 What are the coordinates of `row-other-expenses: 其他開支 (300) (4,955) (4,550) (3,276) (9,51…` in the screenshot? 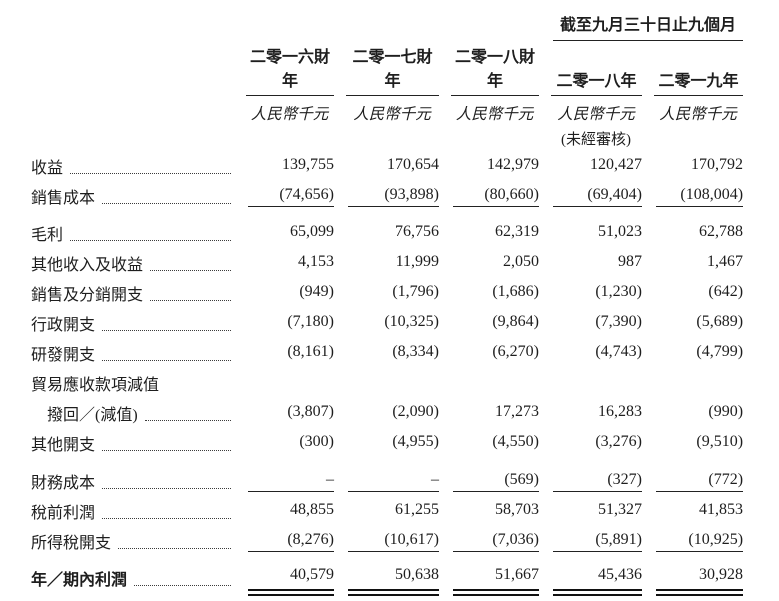 It's located at (387, 443).